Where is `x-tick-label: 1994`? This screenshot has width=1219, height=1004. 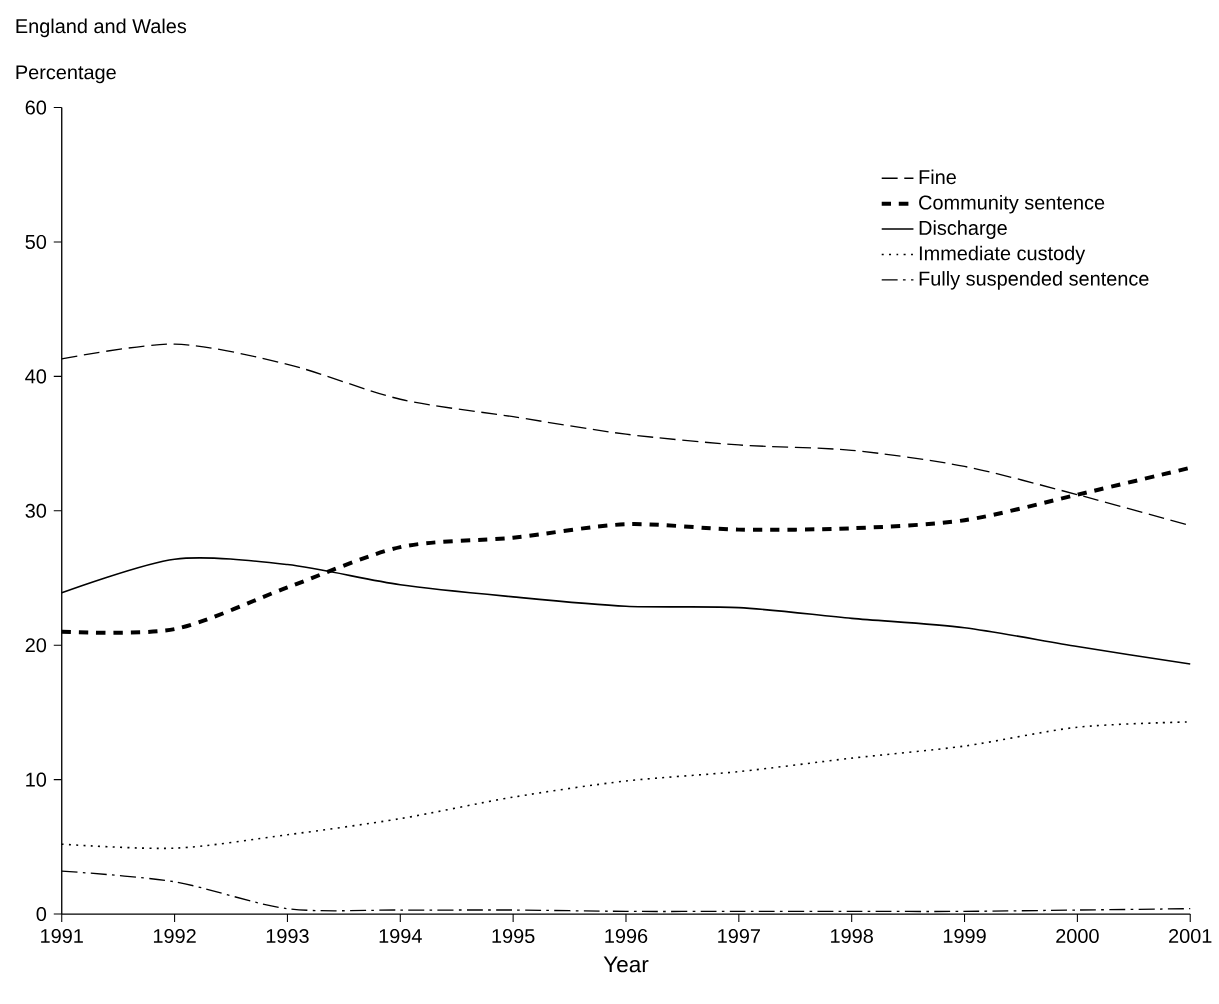 x-tick-label: 1994 is located at coordinates (400, 936).